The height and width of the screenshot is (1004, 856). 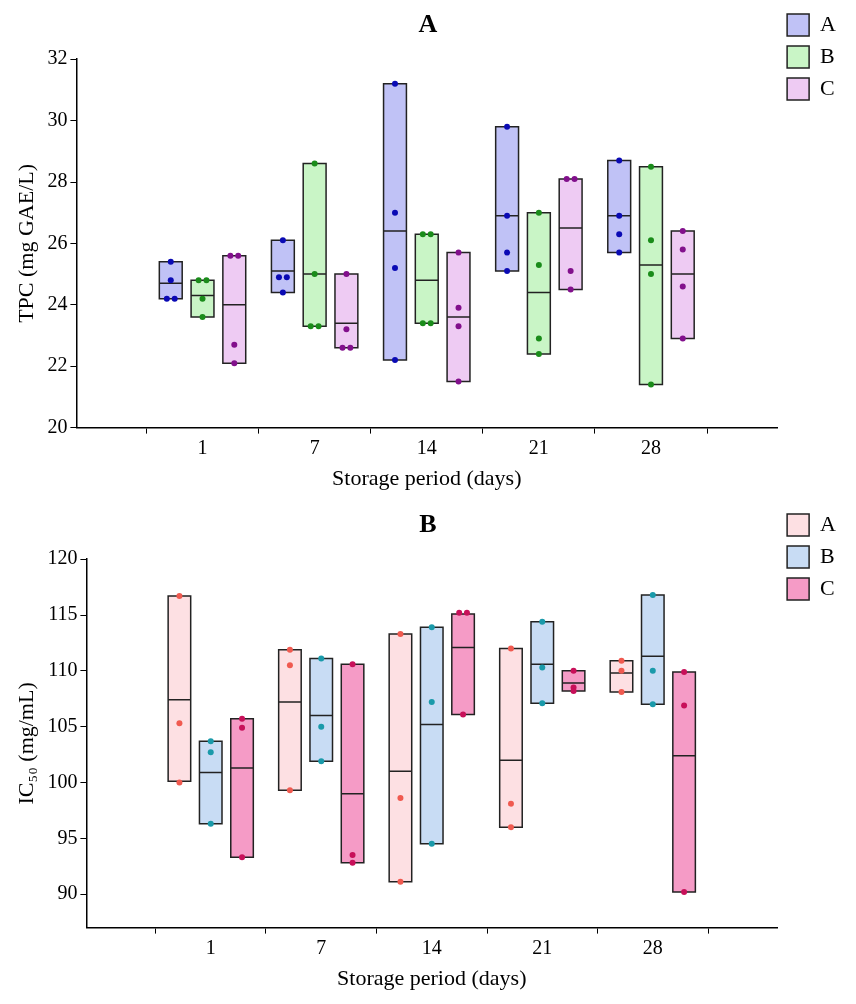 What do you see at coordinates (62, 724) in the screenshot?
I see `y-tick-label: 105` at bounding box center [62, 724].